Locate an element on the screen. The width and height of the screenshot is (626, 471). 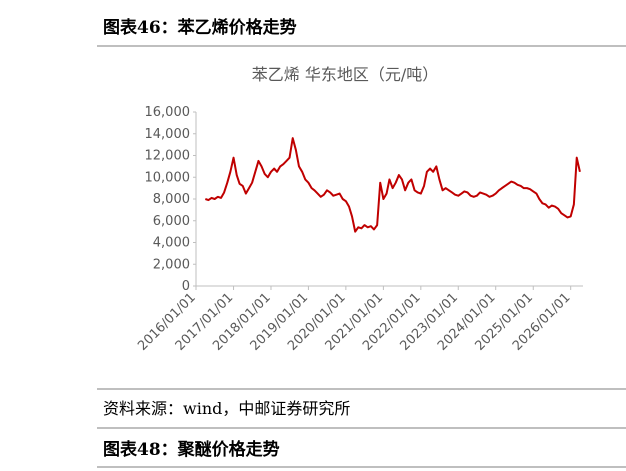
y-tick-label: 14,000 is located at coordinates (168, 134).